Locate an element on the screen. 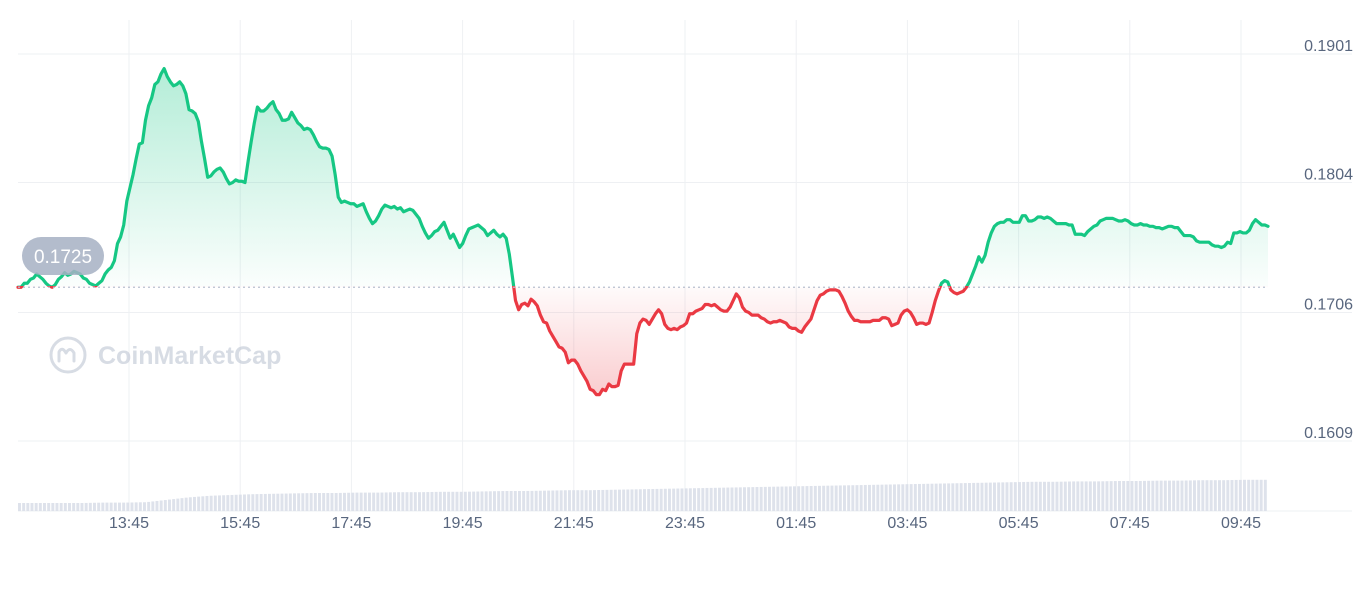 Image resolution: width=1372 pixels, height=605 pixels. x-tick-label: 01:45 is located at coordinates (796, 523).